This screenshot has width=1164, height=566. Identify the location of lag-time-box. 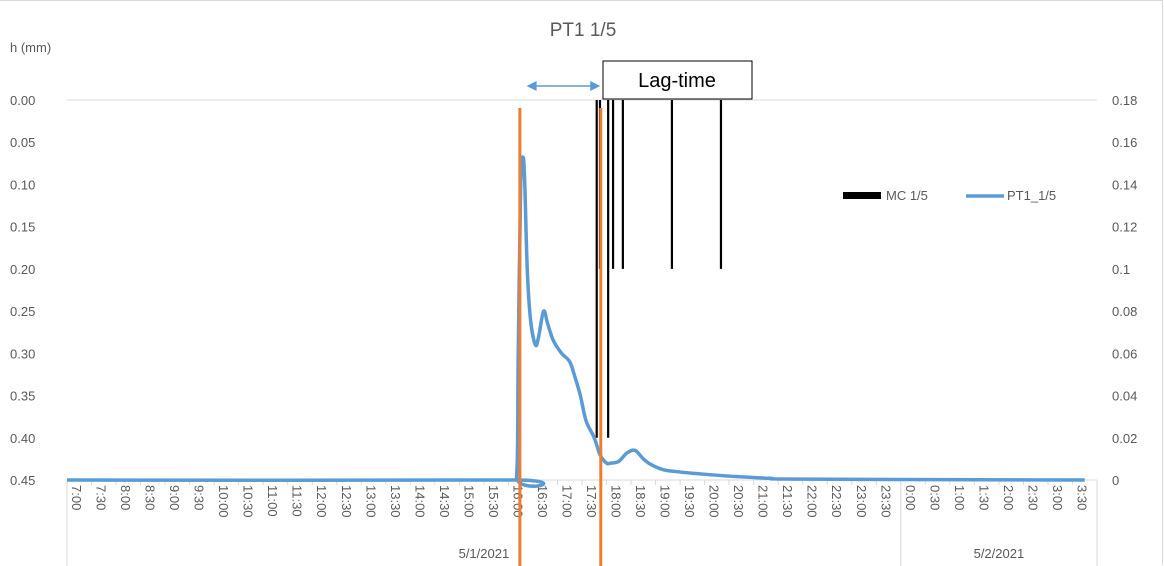
(677, 80).